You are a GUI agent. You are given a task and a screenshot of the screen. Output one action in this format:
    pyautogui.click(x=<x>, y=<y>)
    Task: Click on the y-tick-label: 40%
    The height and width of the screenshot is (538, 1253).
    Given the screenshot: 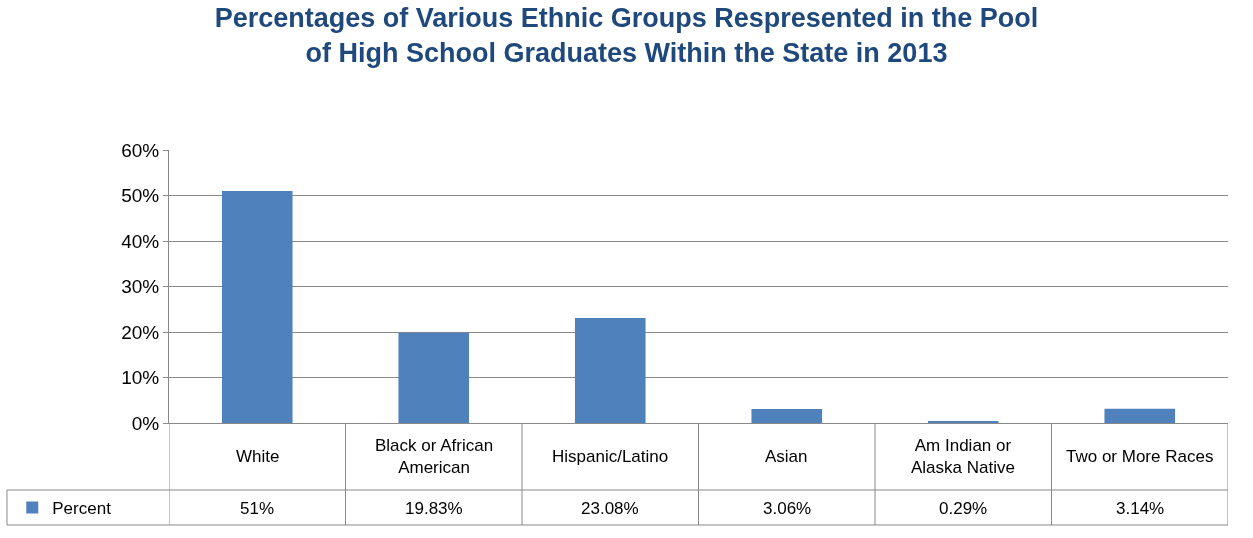 What is the action you would take?
    pyautogui.click(x=140, y=241)
    